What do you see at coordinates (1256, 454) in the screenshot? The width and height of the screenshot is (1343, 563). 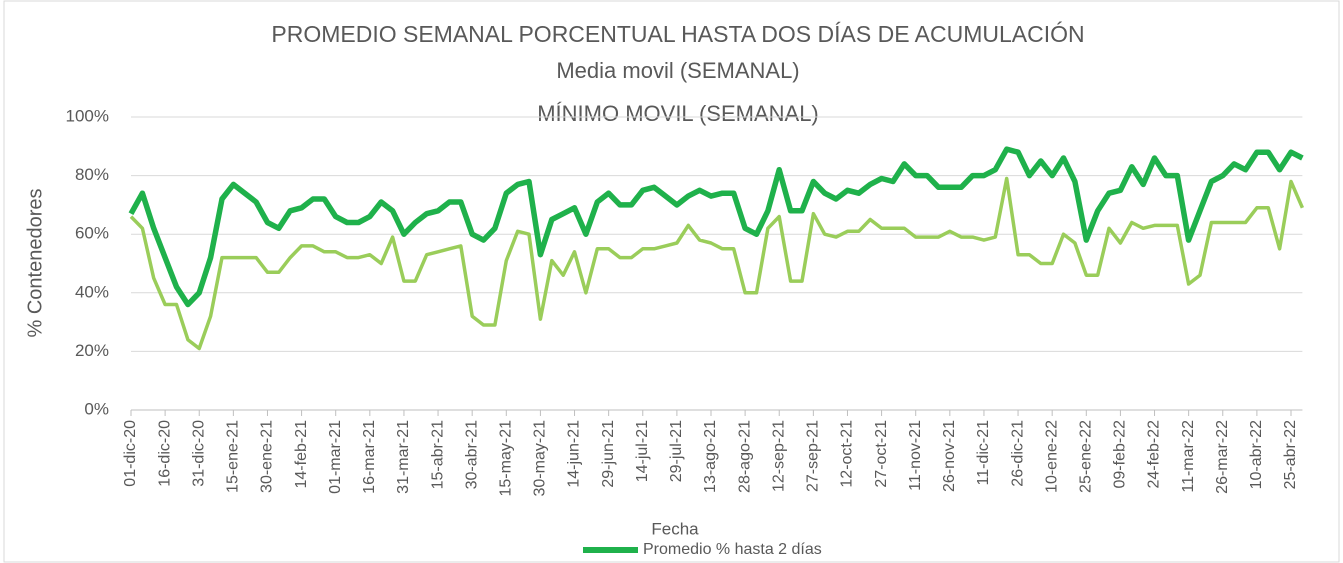 I see `x-tick-label: 10-abr-22` at bounding box center [1256, 454].